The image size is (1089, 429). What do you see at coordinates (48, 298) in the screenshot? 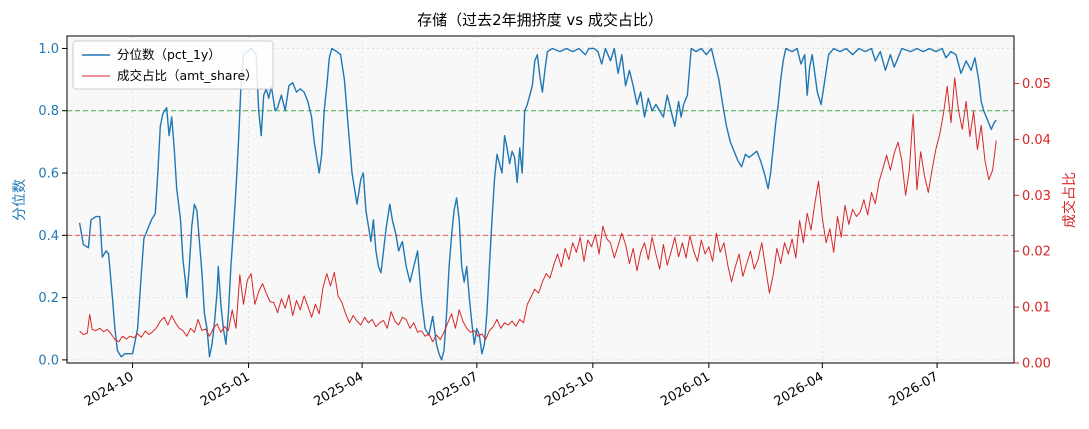
I see `left-tick-label: 0.2` at bounding box center [48, 298].